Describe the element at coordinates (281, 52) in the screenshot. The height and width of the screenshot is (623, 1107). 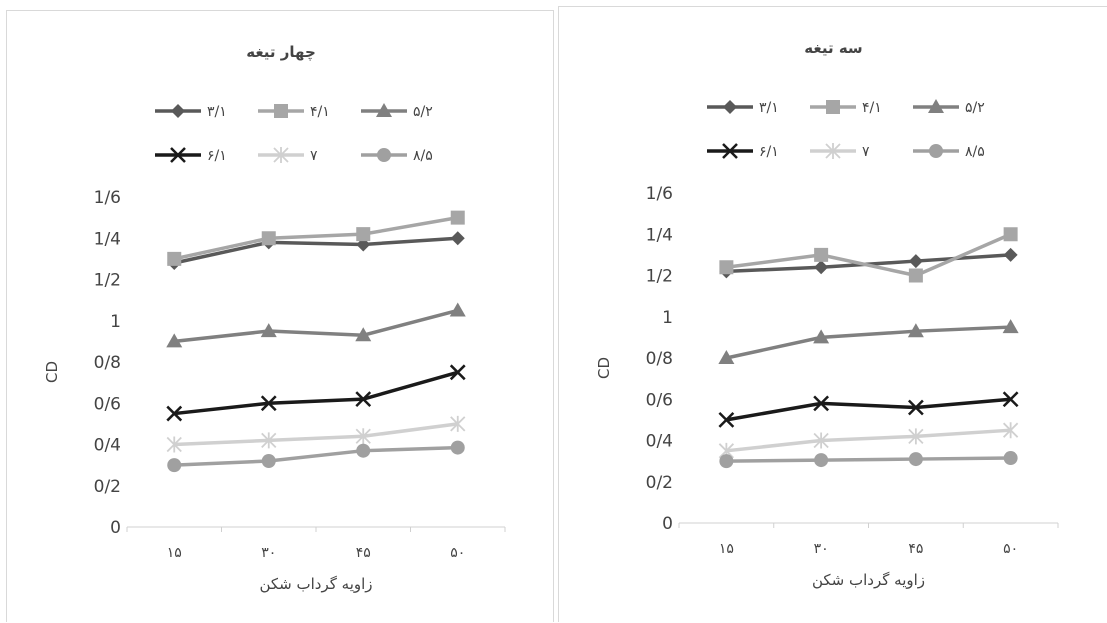
I see `chart-title: چهار تیغه` at that location.